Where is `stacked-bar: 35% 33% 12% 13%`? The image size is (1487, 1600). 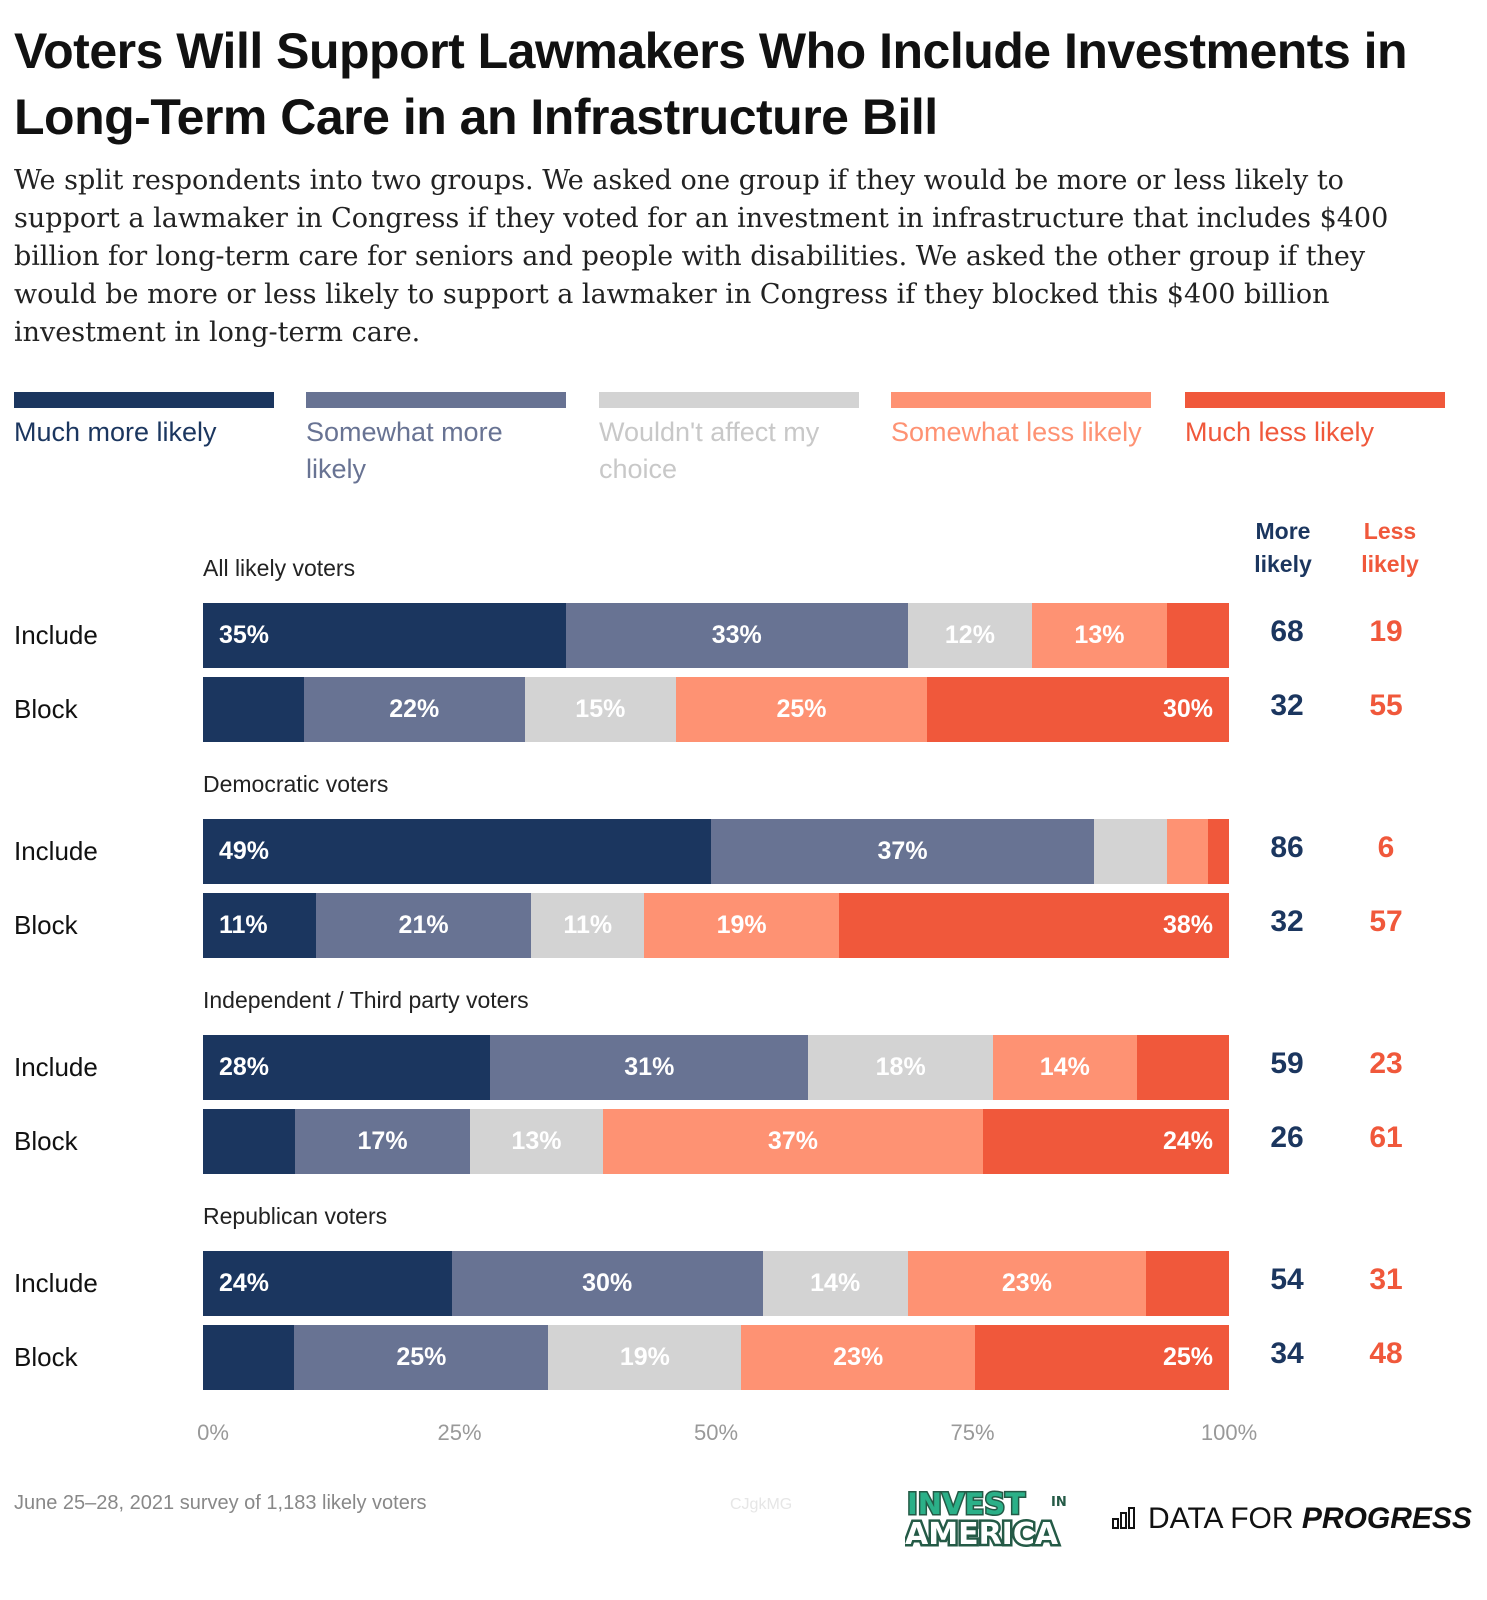 stacked-bar: 35% 33% 12% 13% is located at coordinates (716, 635).